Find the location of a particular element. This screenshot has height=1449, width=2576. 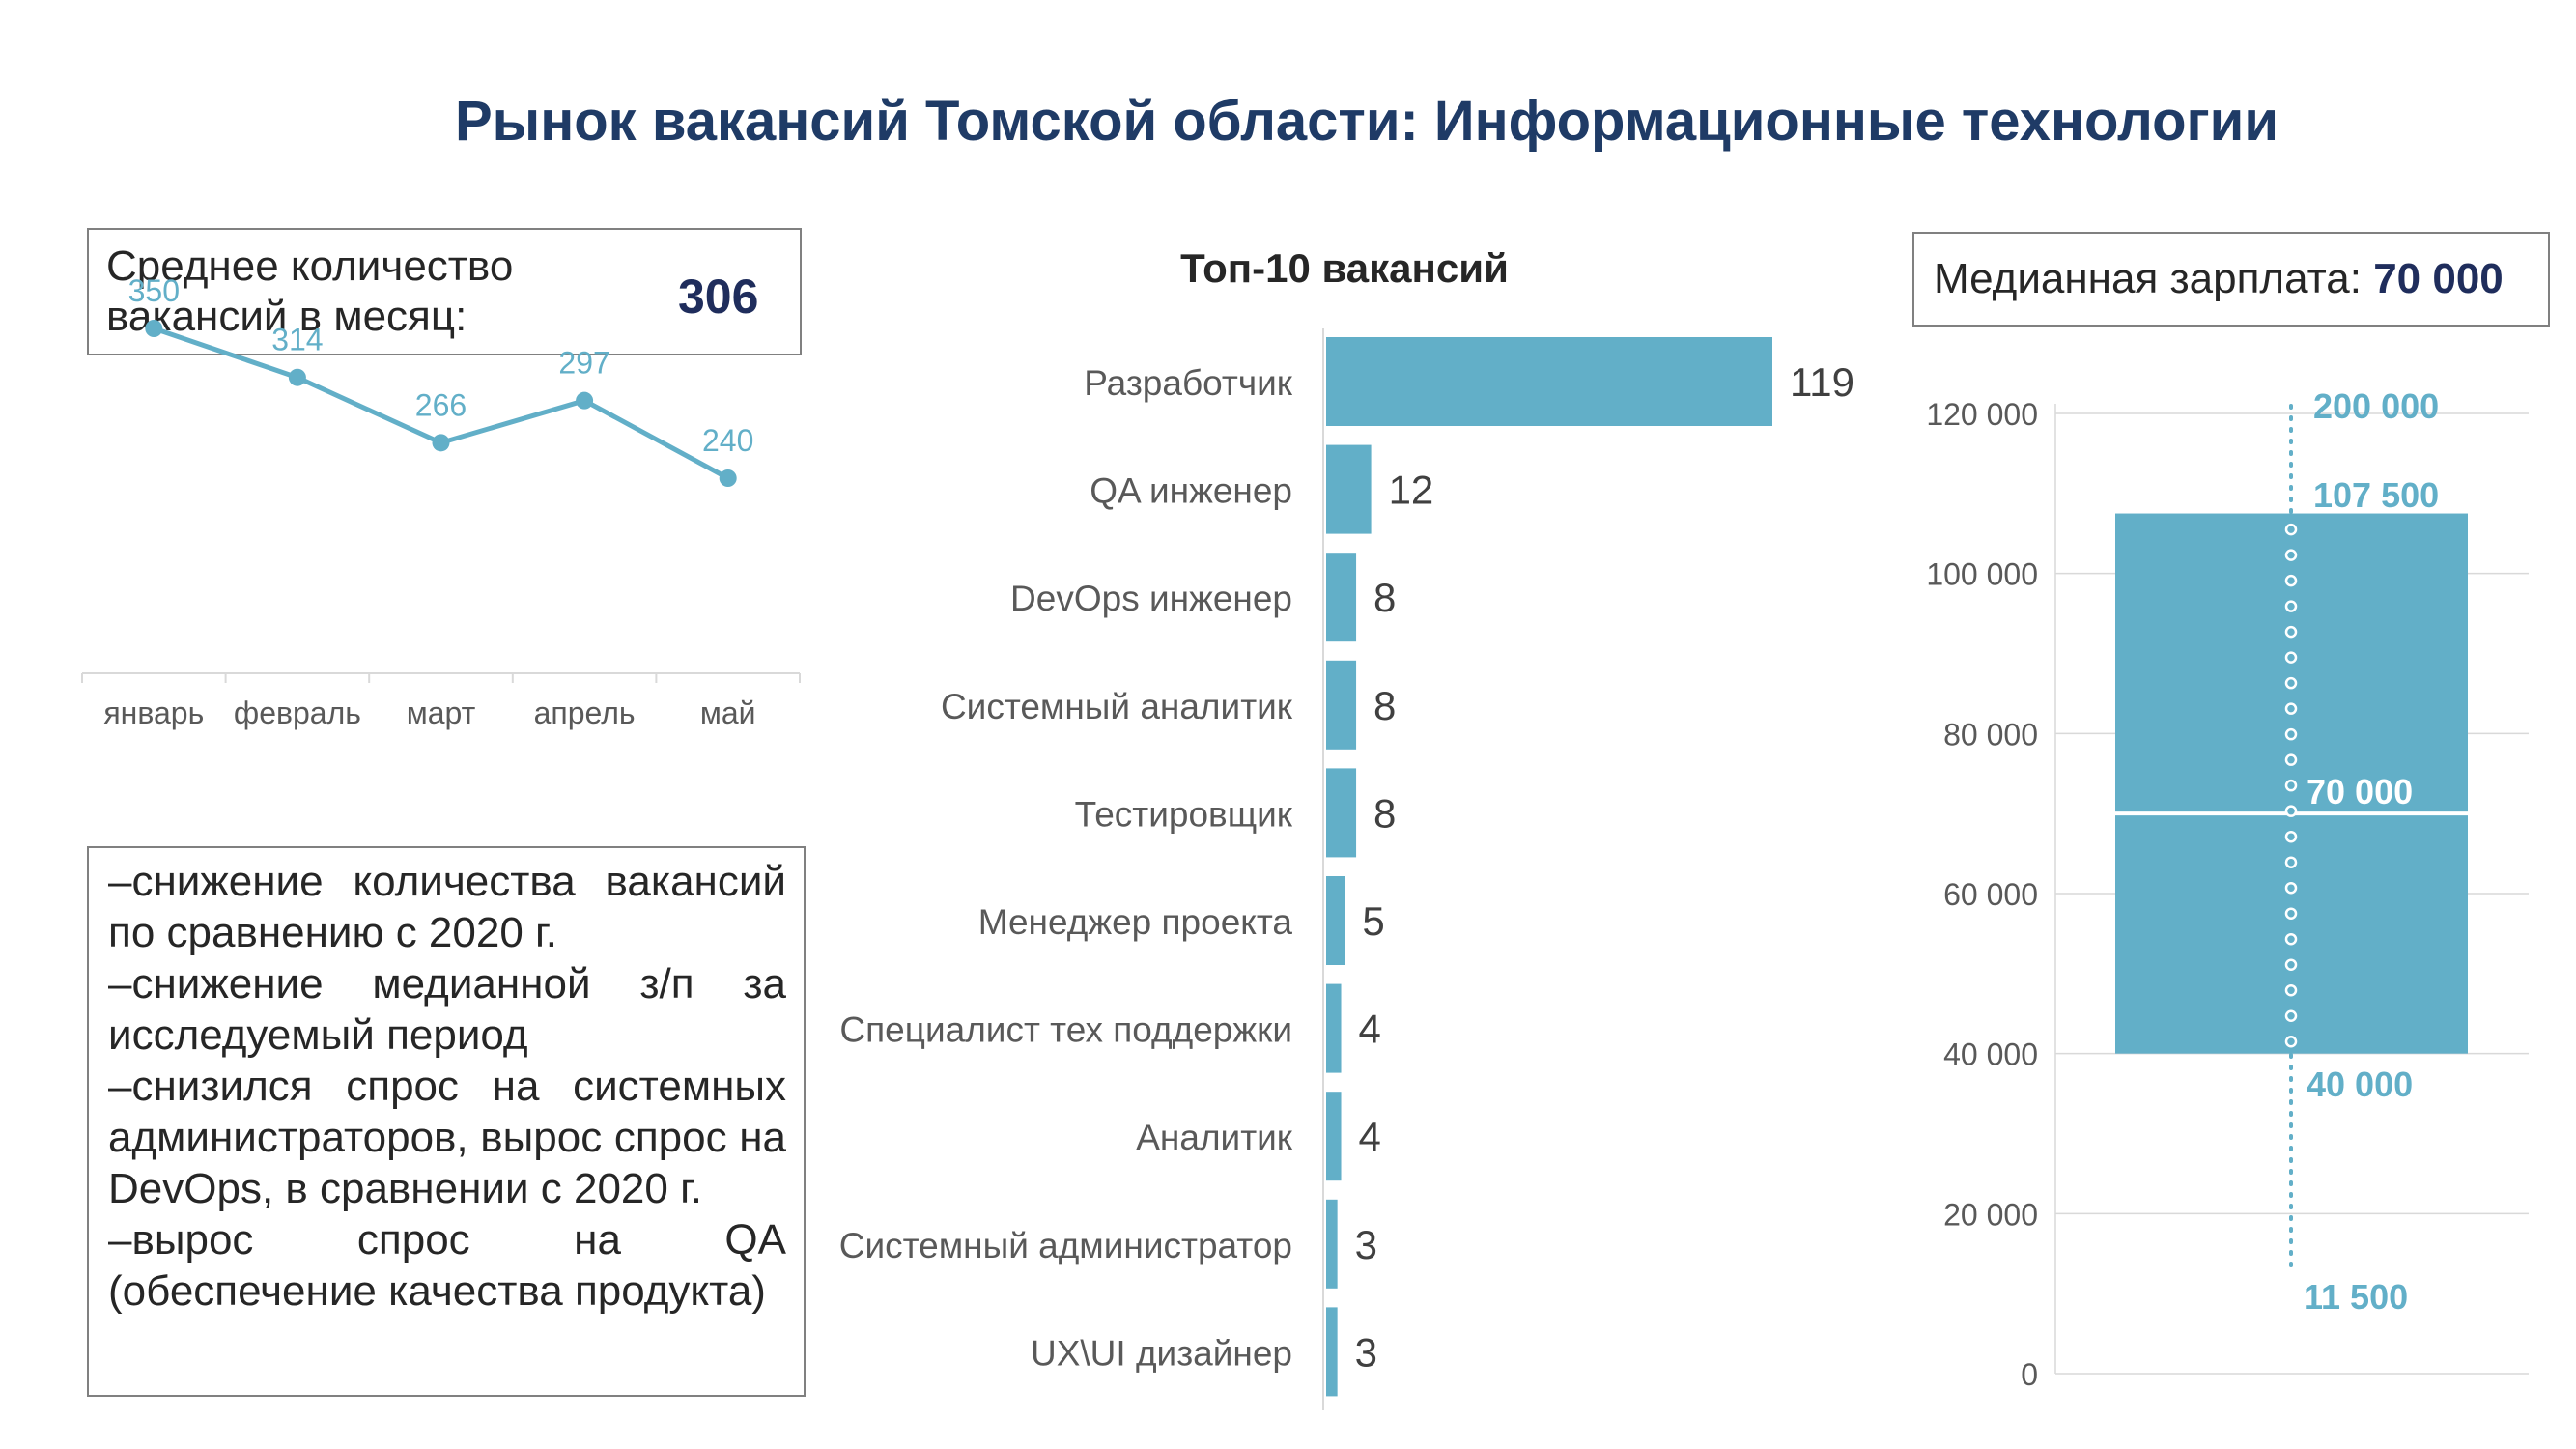

bar-category-label: Системный администратор is located at coordinates (1065, 1245).